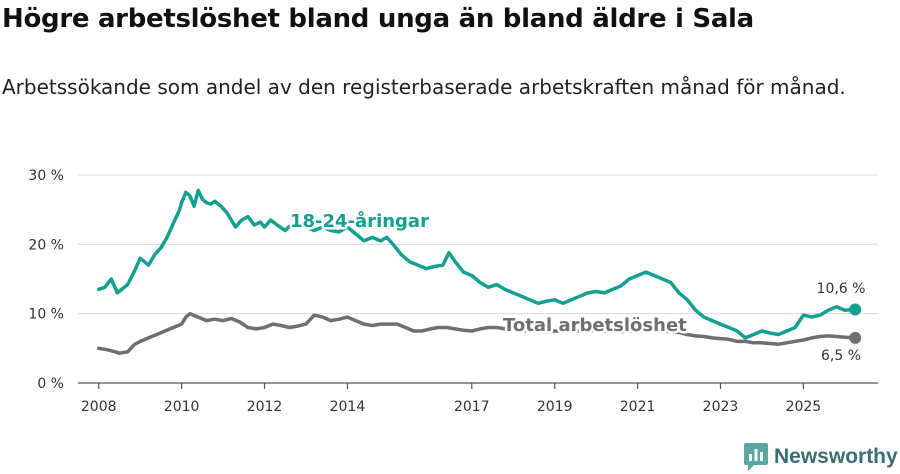  What do you see at coordinates (595, 325) in the screenshot?
I see `total-series-label: Total arbetslöshet` at bounding box center [595, 325].